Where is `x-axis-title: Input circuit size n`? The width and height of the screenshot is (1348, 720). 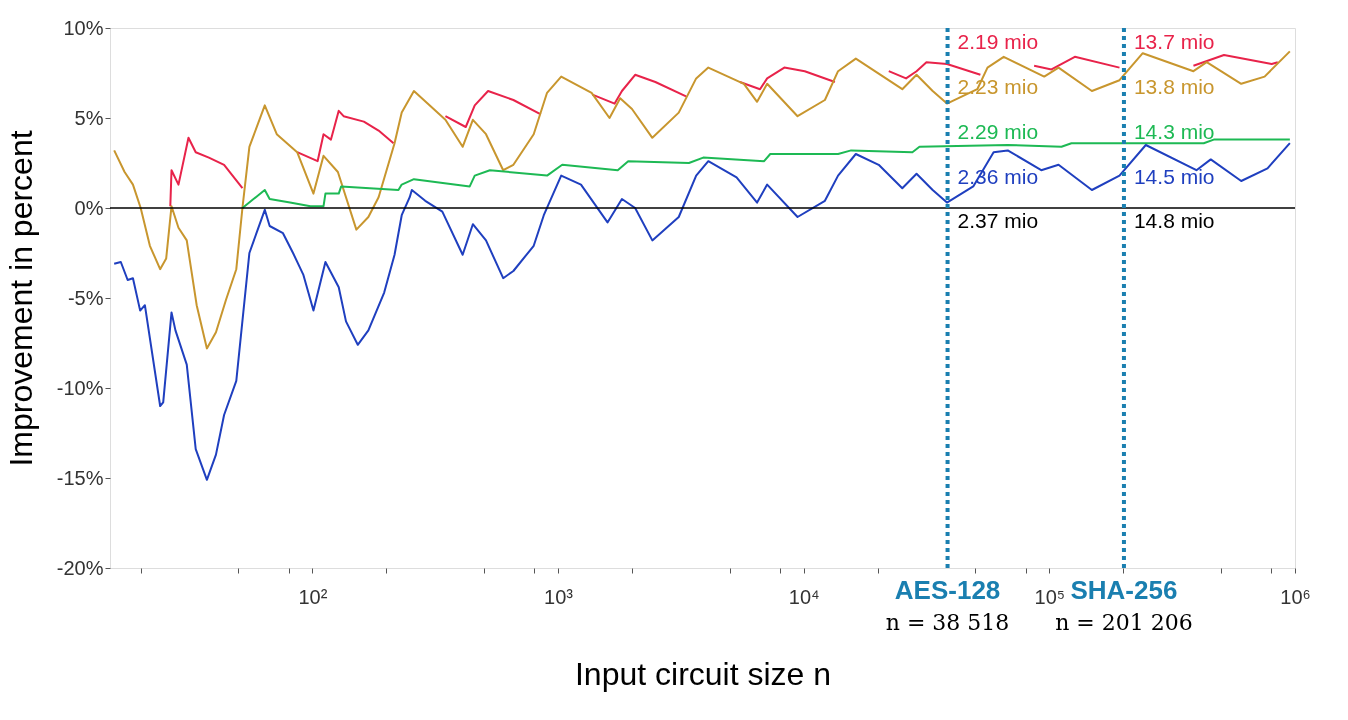 x-axis-title: Input circuit size n is located at coordinates (703, 673).